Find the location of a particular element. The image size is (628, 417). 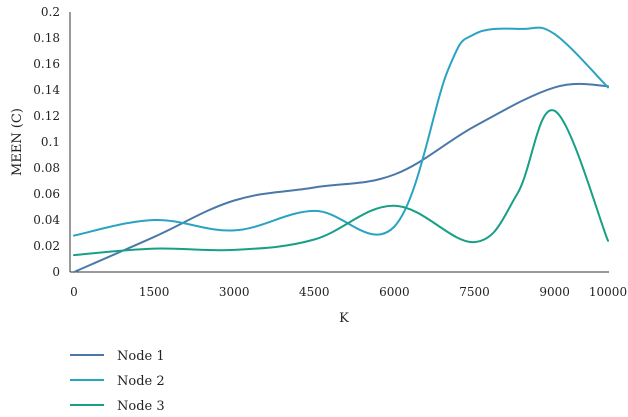

x-tick-label: 10000 is located at coordinates (608, 292).